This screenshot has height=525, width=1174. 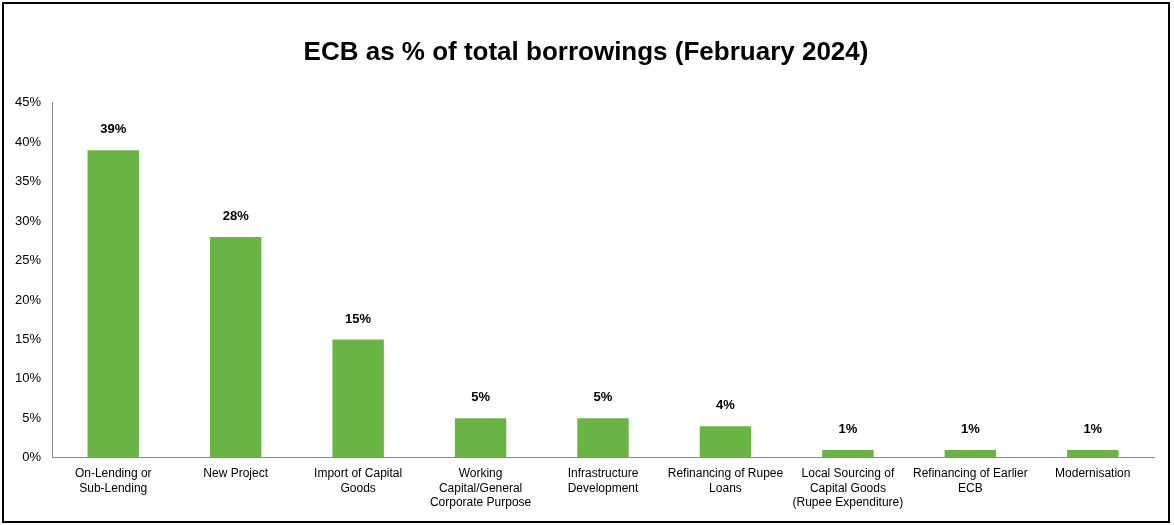 What do you see at coordinates (28, 378) in the screenshot?
I see `y-tick-label: 10%` at bounding box center [28, 378].